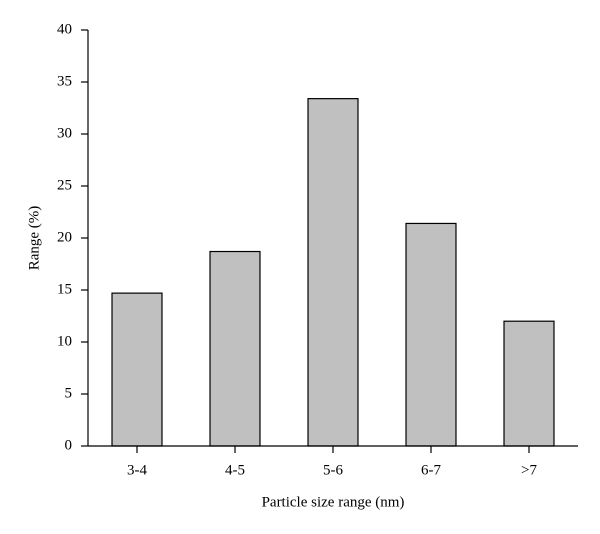  Describe the element at coordinates (64, 29) in the screenshot. I see `y-tick-label: 40` at that location.